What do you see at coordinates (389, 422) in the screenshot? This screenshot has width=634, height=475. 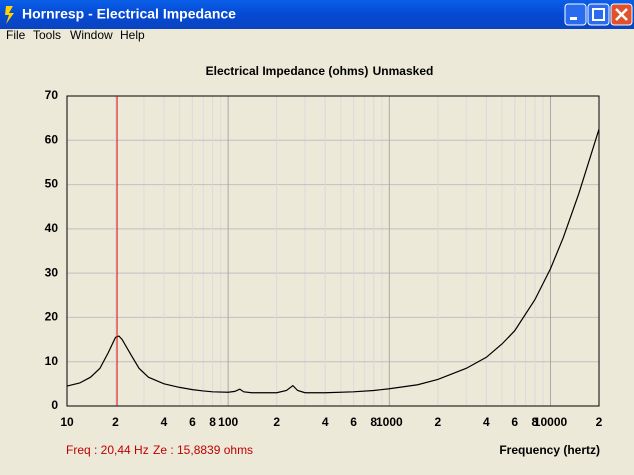 I see `x-tick-label: 1000` at bounding box center [389, 422].